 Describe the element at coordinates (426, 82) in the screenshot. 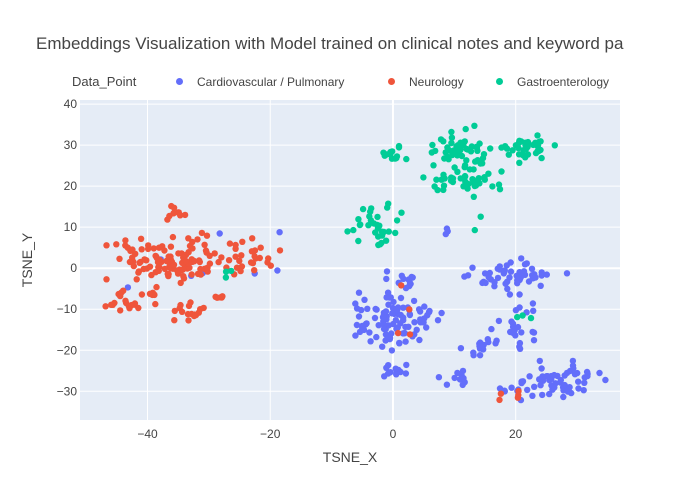

I see `legend-item-neurology: Neurology` at that location.